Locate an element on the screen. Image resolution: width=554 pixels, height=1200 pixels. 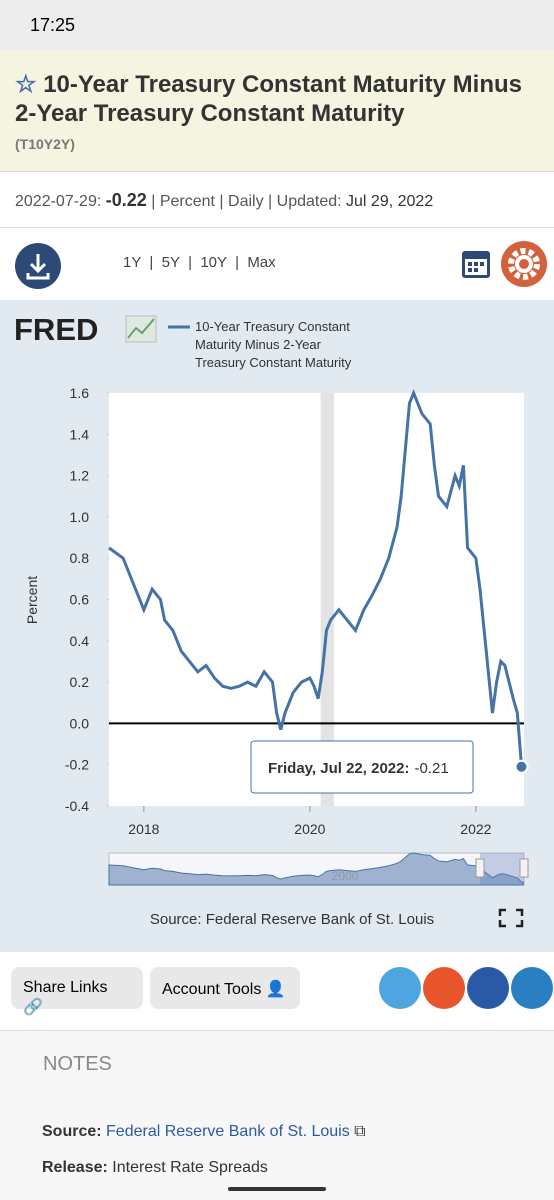
range-selector: 1Y | 5Y | 10Y | Max is located at coordinates (199, 262).